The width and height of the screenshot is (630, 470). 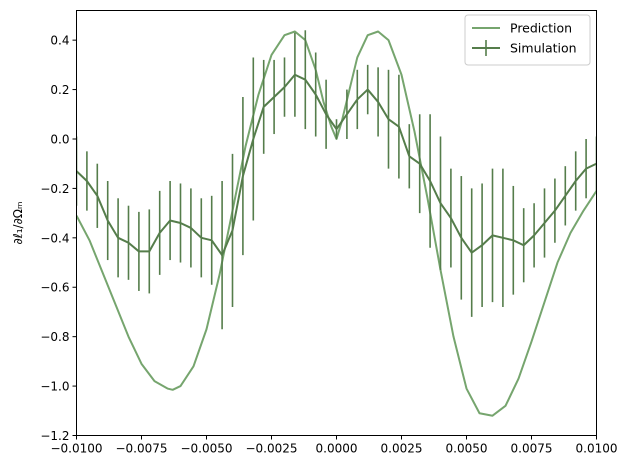 I want to click on y-tick-label: 0.0, so click(x=59, y=139).